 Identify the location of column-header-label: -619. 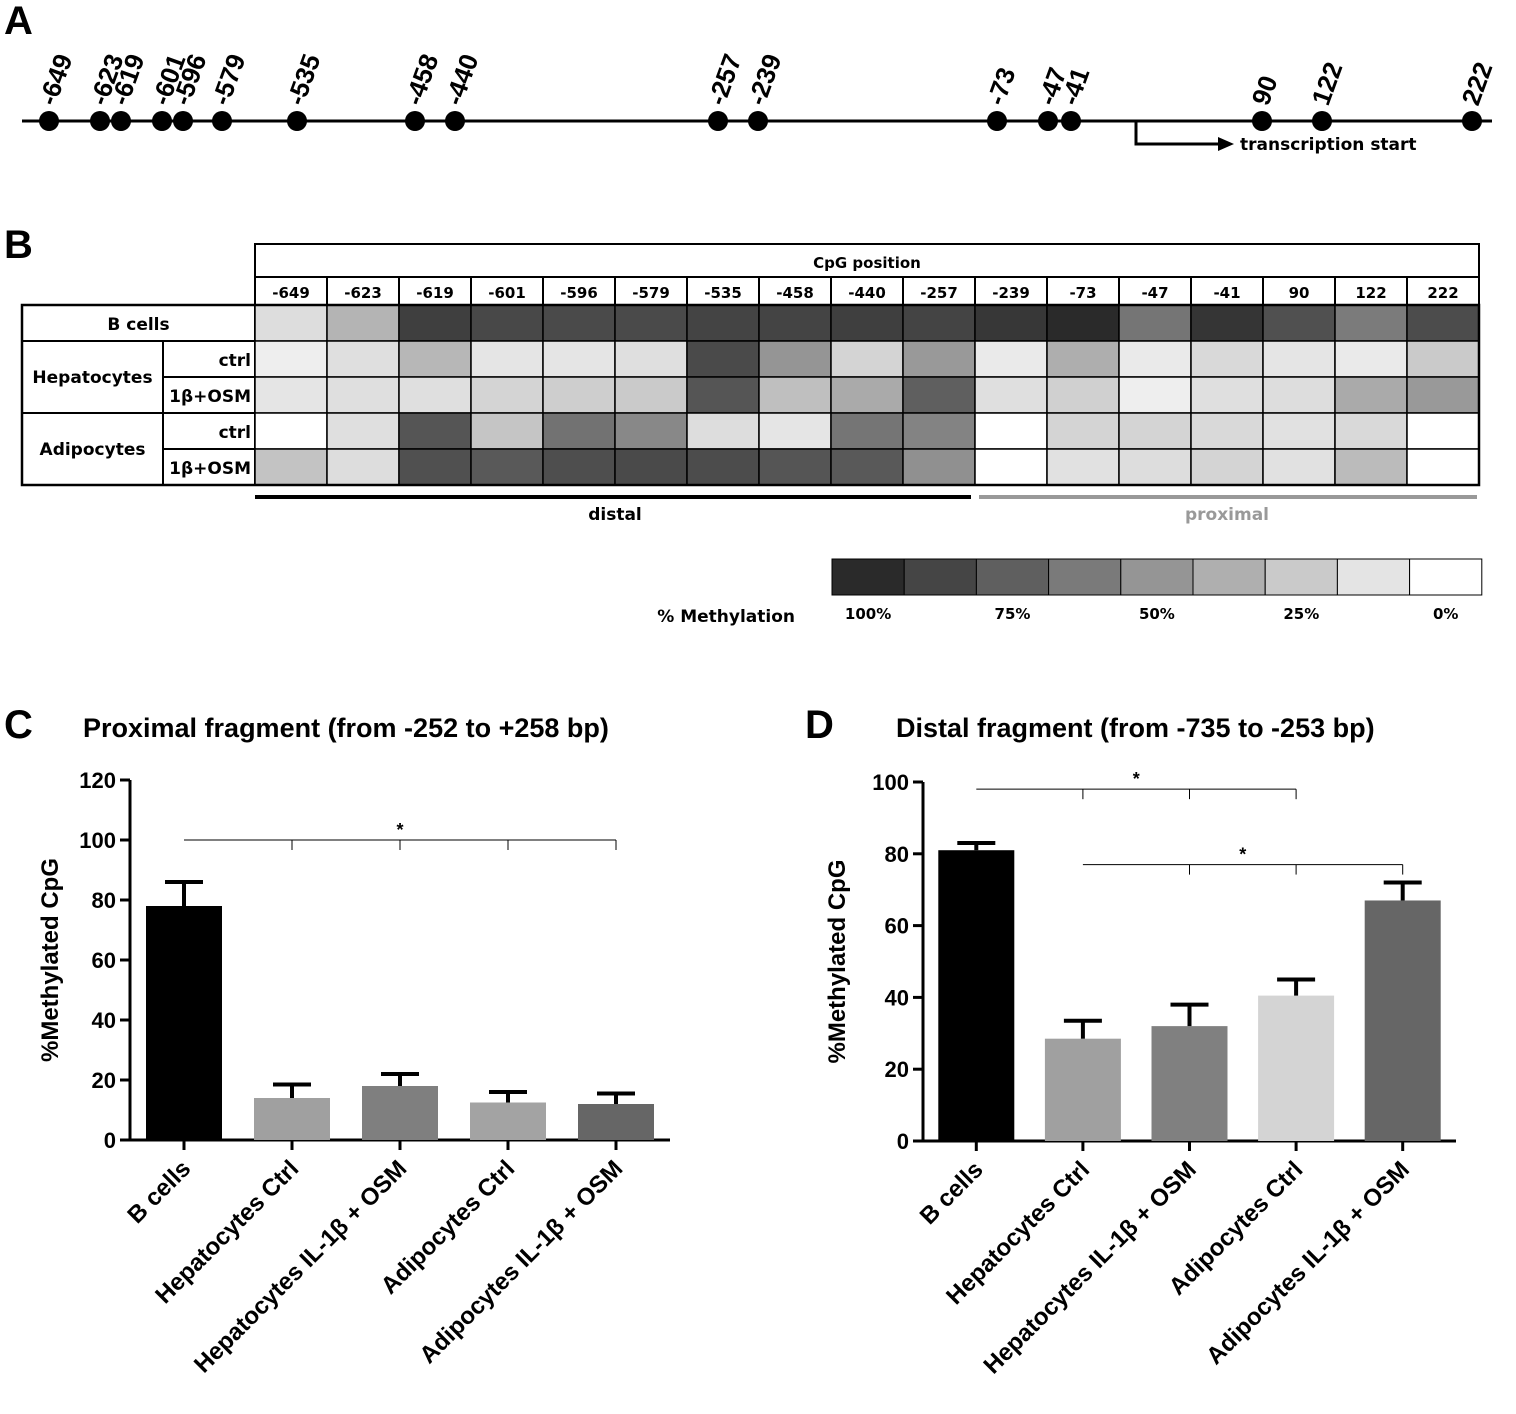
(435, 293).